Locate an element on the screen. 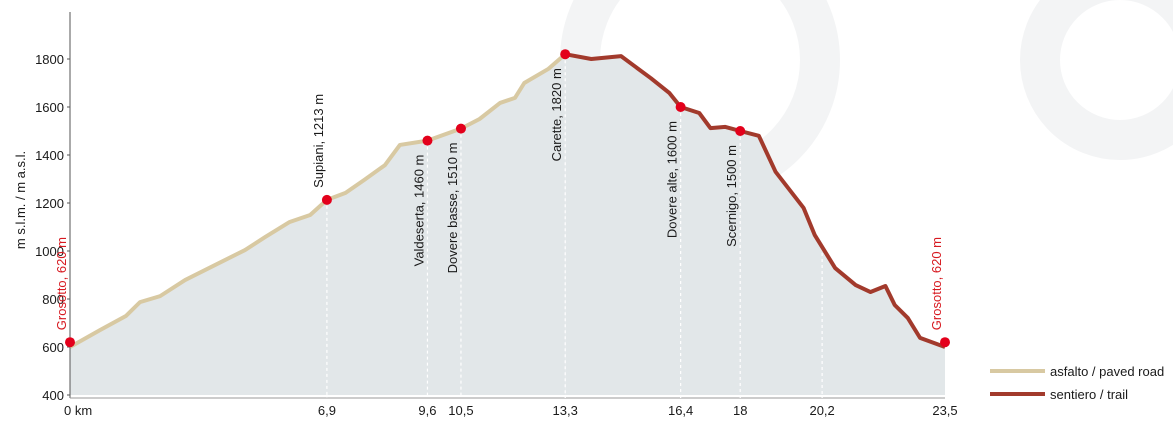 The height and width of the screenshot is (423, 1173). marker-label: Dovere basse, 1510 m is located at coordinates (452, 208).